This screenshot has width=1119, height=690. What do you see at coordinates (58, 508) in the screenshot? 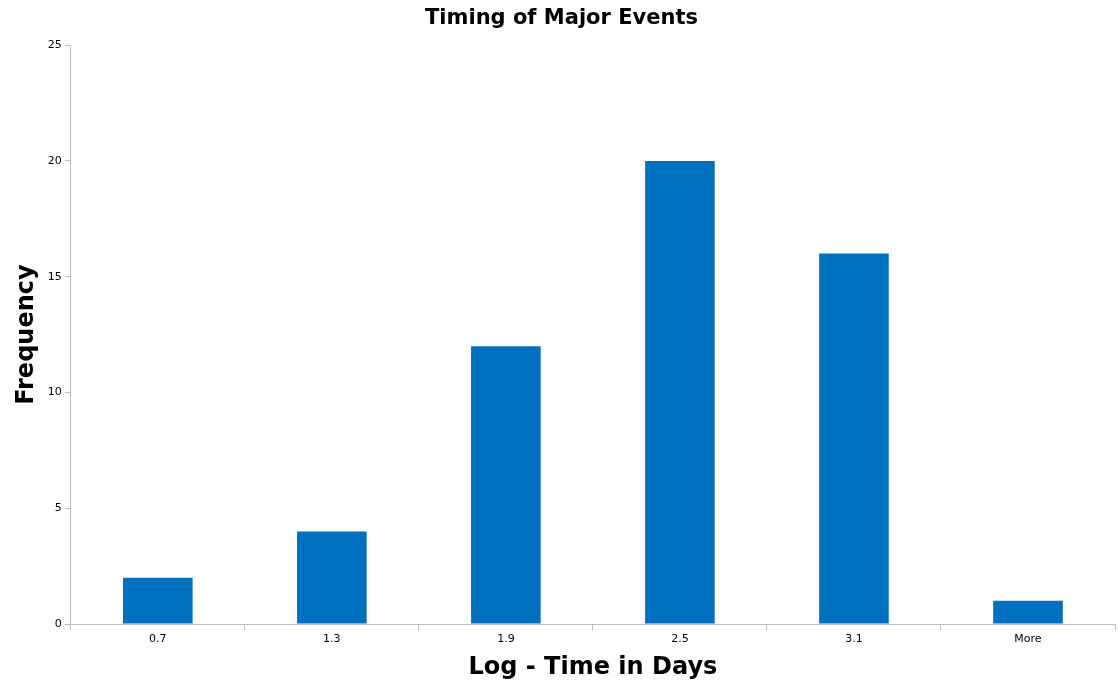
I see `y-tick-label: 5` at bounding box center [58, 508].